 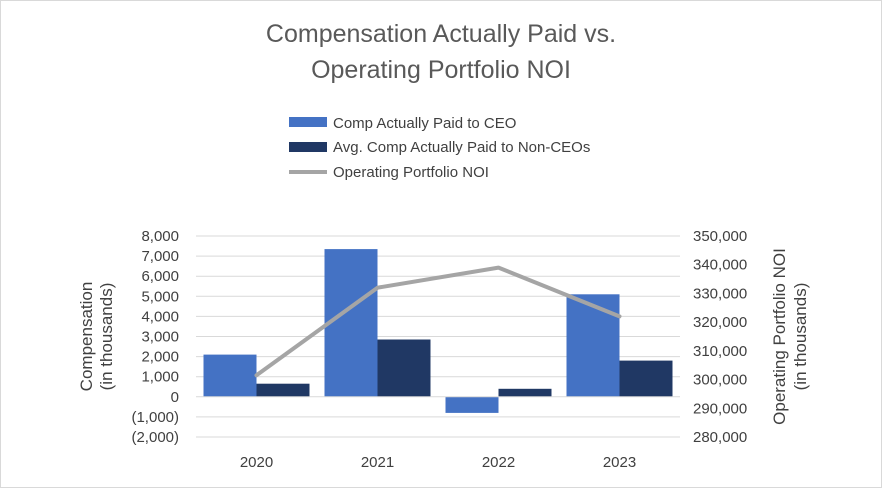 I want to click on left-tick-label: 7,000, so click(x=160, y=256).